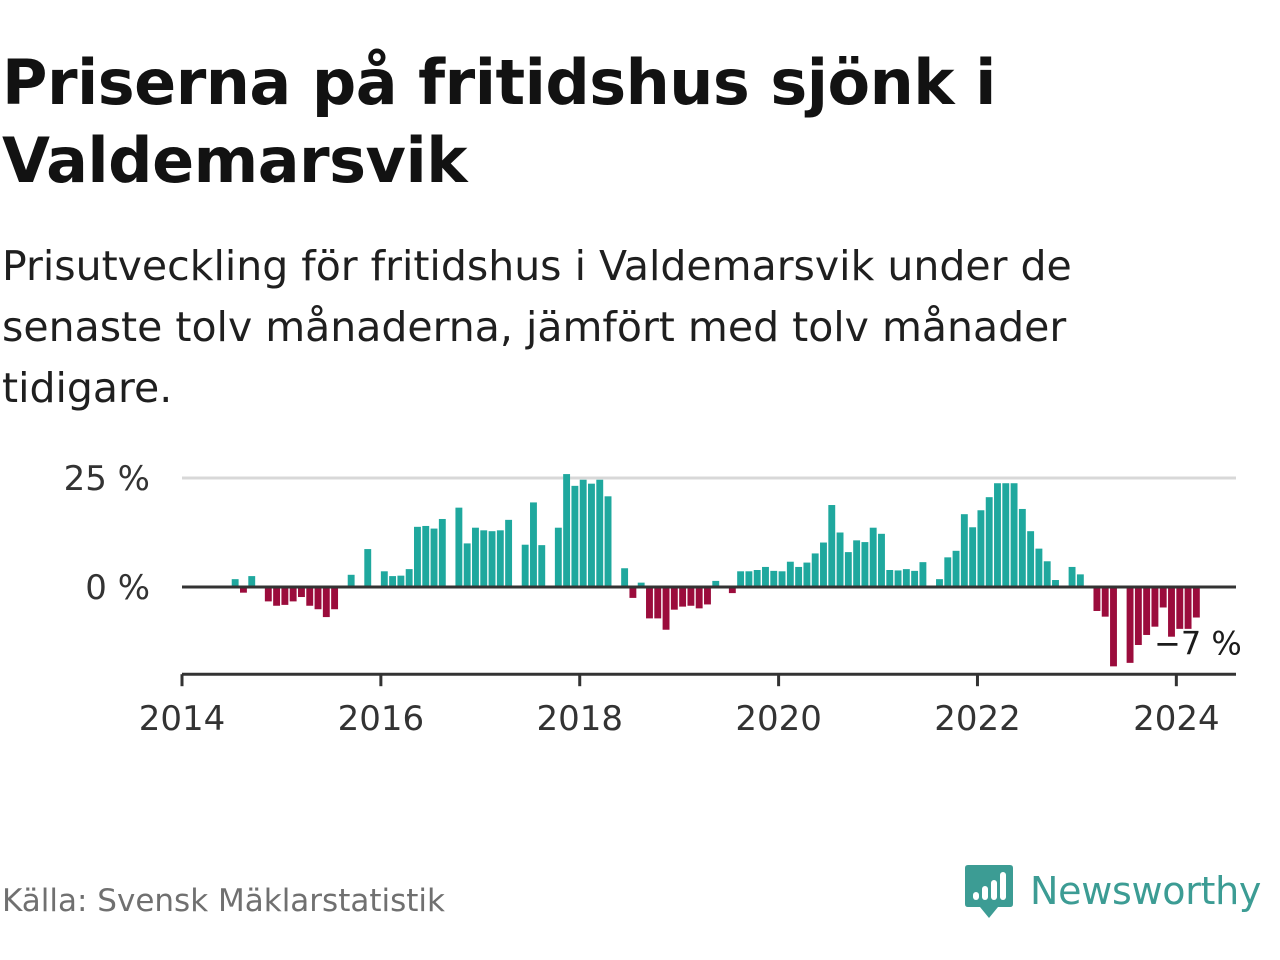 Image resolution: width=1280 pixels, height=960 pixels. What do you see at coordinates (1198, 644) in the screenshot?
I see `last-value-label: −7 %` at bounding box center [1198, 644].